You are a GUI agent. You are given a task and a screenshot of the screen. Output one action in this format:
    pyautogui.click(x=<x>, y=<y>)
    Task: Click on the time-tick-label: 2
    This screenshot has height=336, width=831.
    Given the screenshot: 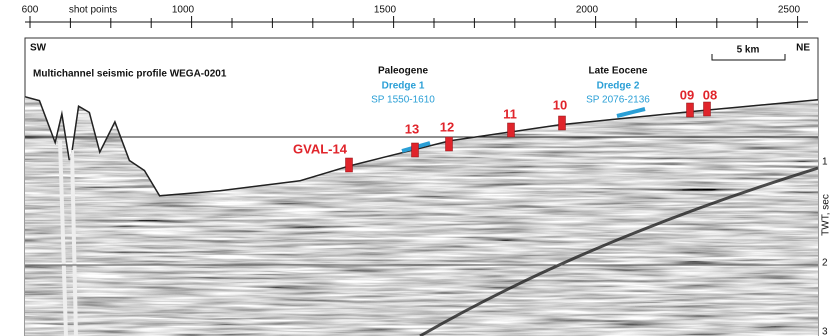 What is the action you would take?
    pyautogui.click(x=825, y=263)
    